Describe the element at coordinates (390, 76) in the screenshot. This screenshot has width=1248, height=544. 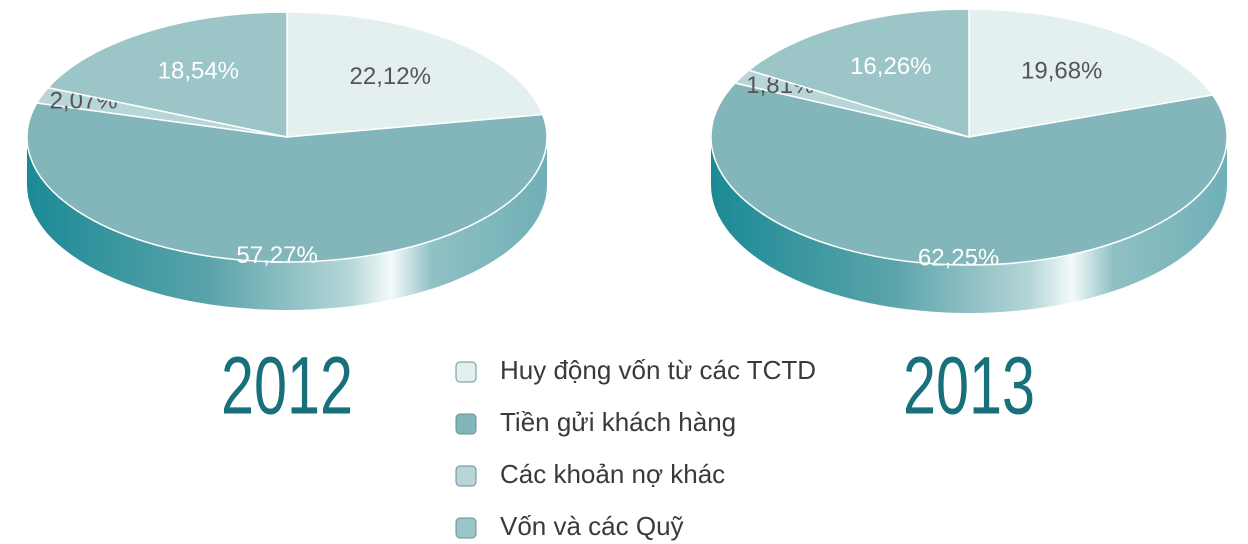
I see `slice-label: 22,12%` at that location.